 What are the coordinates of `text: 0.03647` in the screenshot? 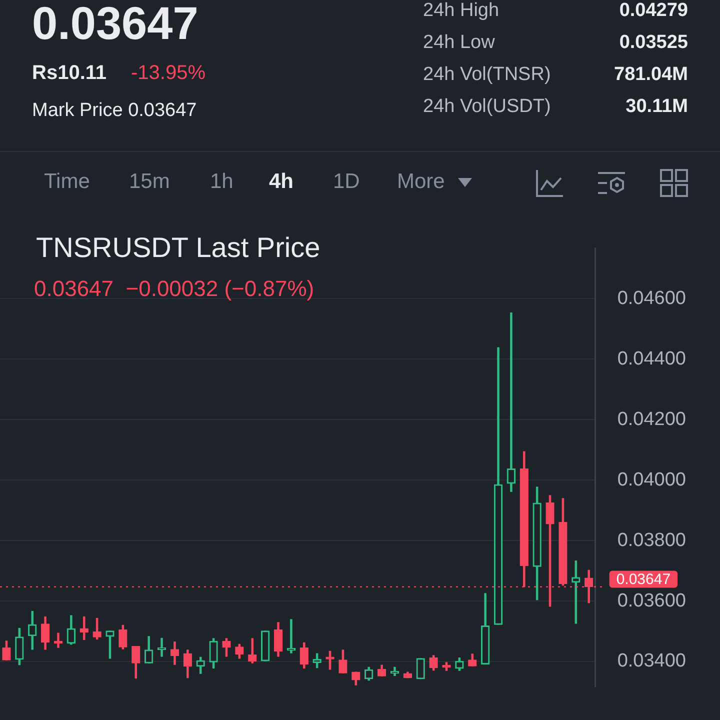 It's located at (115, 25).